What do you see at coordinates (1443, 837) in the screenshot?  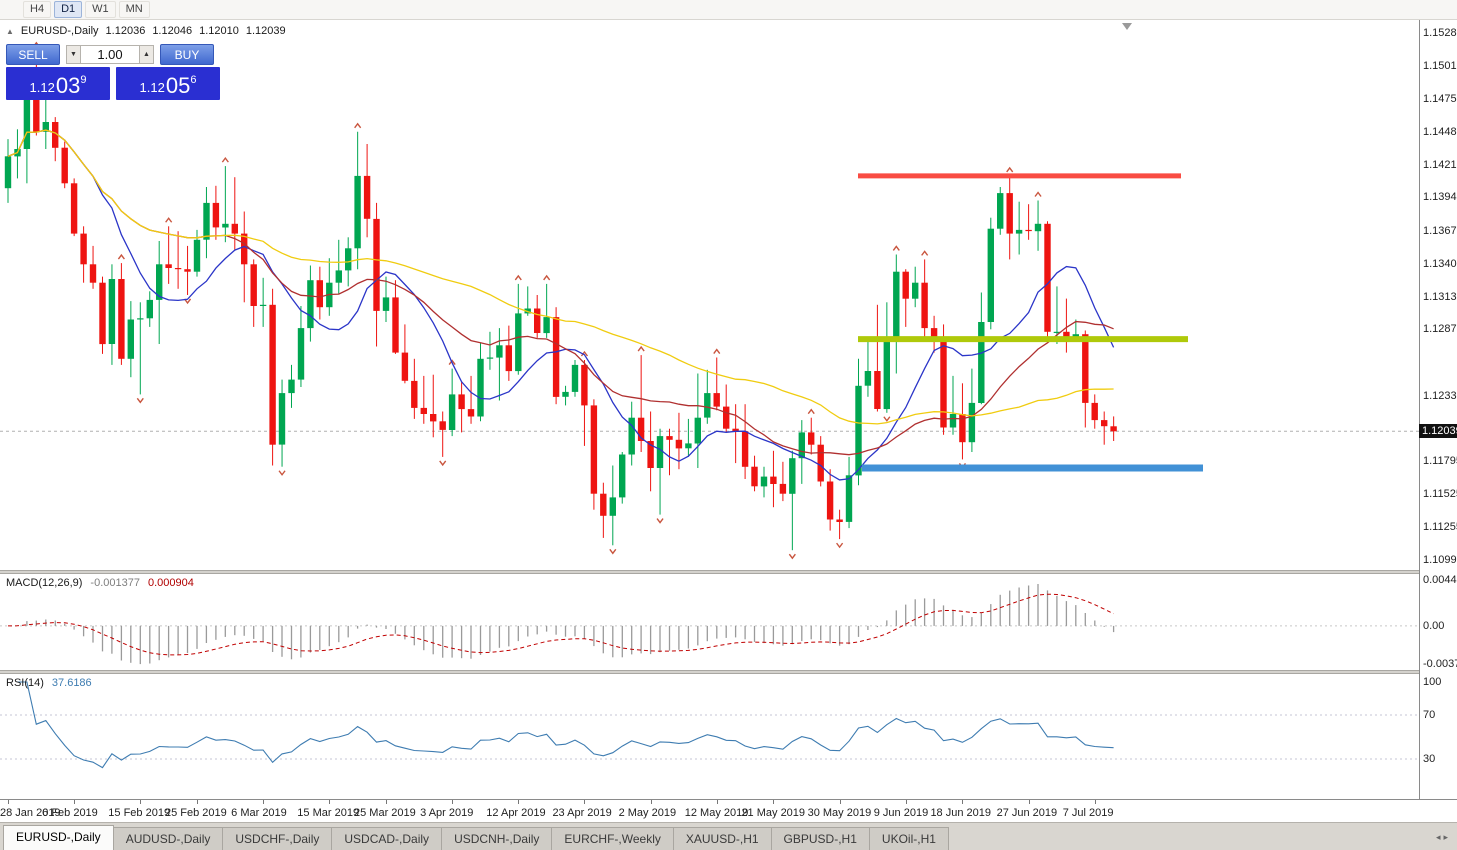 I see `tab-scroll-arrows: ◂▸` at bounding box center [1443, 837].